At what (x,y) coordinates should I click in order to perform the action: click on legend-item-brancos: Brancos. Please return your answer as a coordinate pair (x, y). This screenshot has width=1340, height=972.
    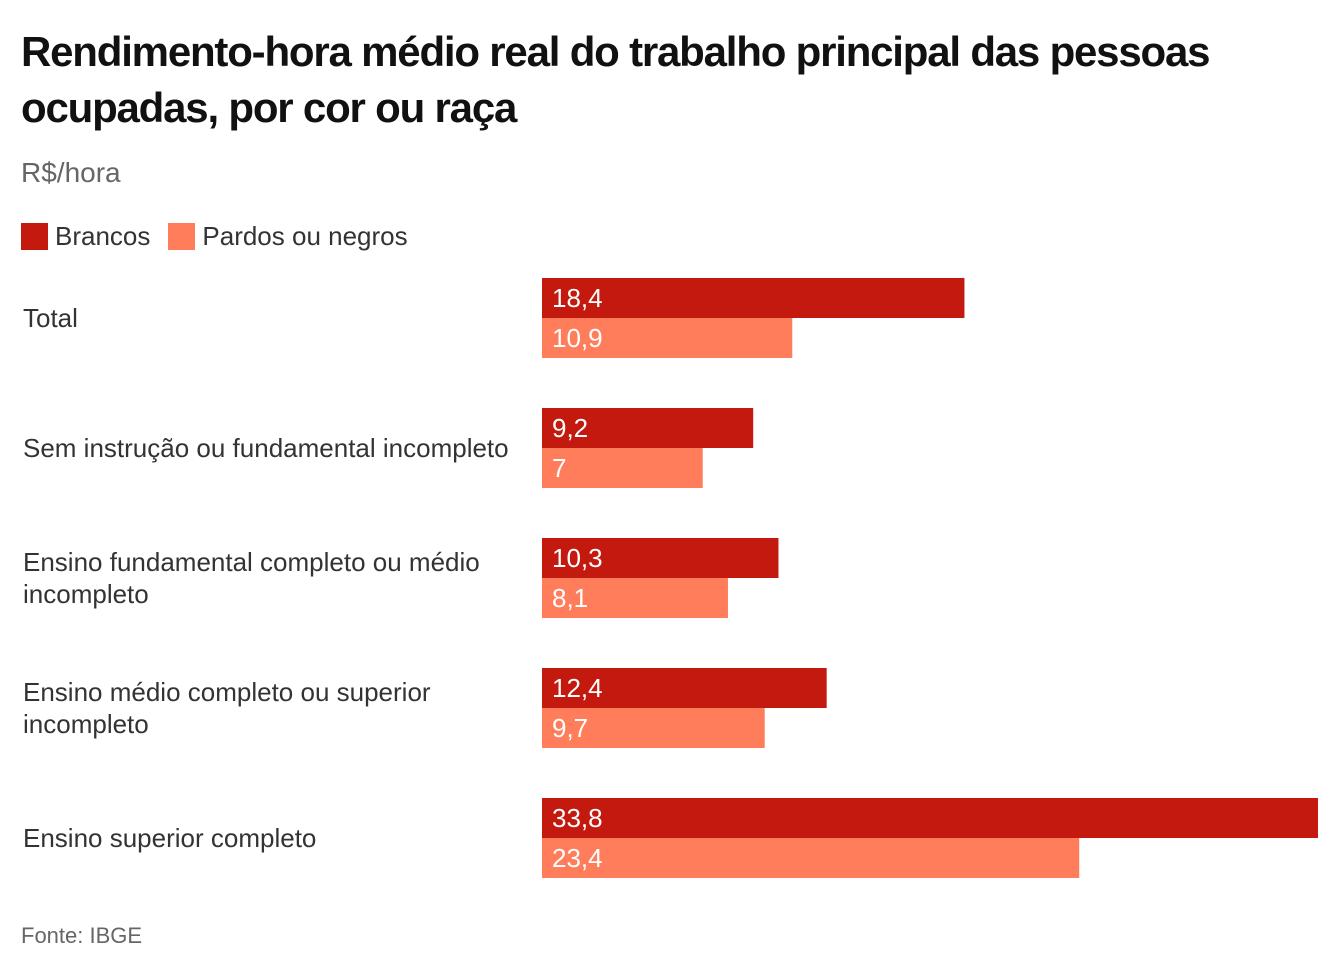
    Looking at the image, I should click on (85, 236).